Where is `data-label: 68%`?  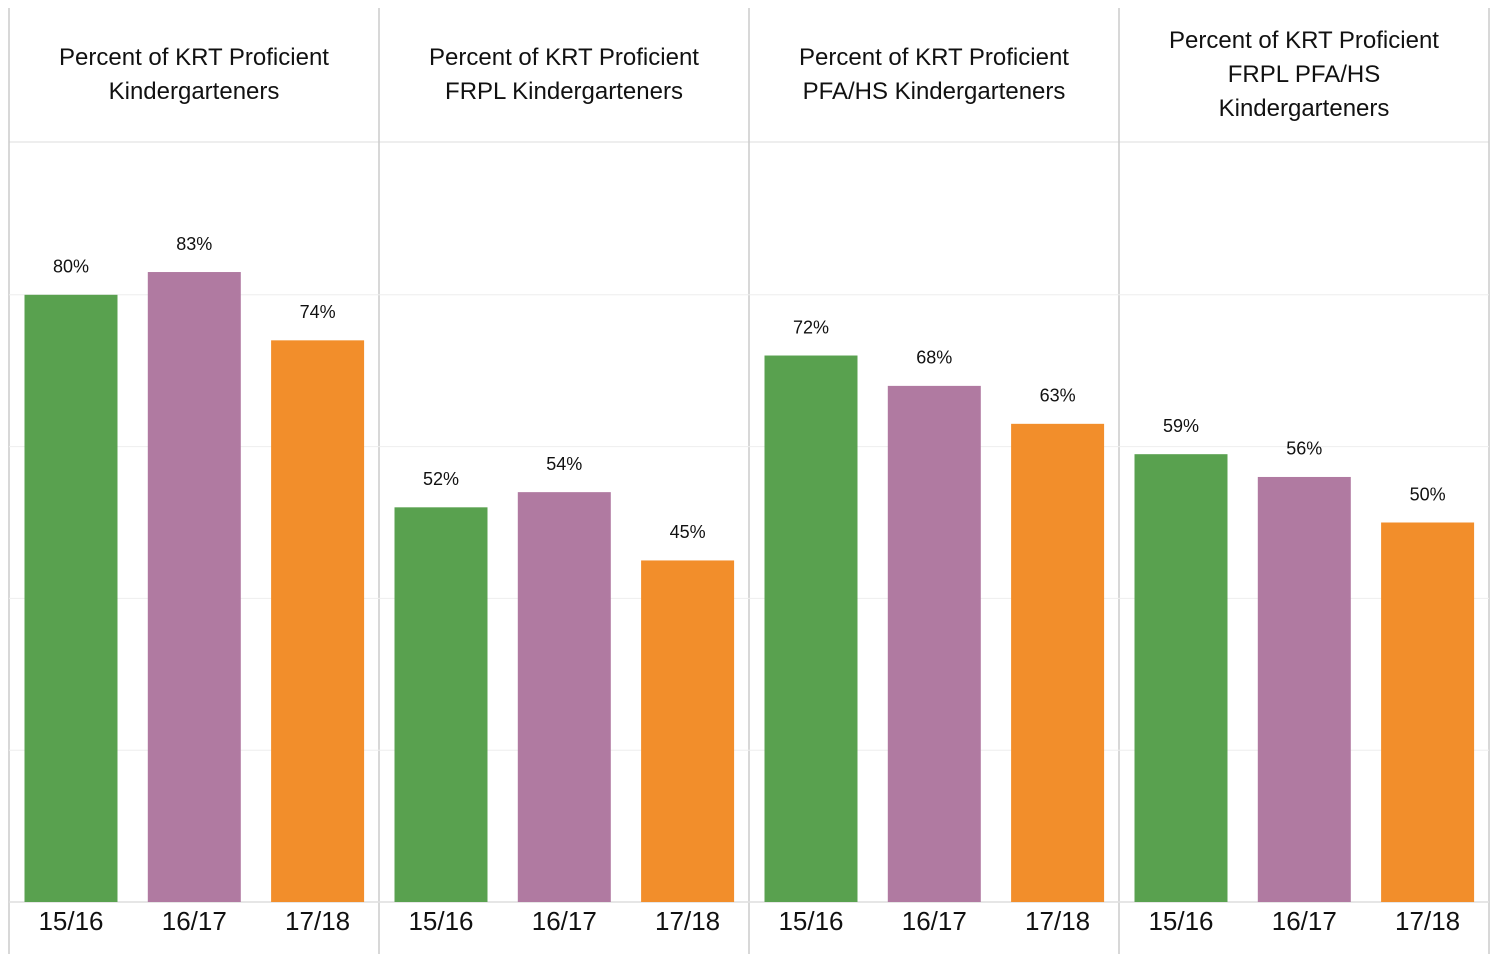 data-label: 68% is located at coordinates (934, 358).